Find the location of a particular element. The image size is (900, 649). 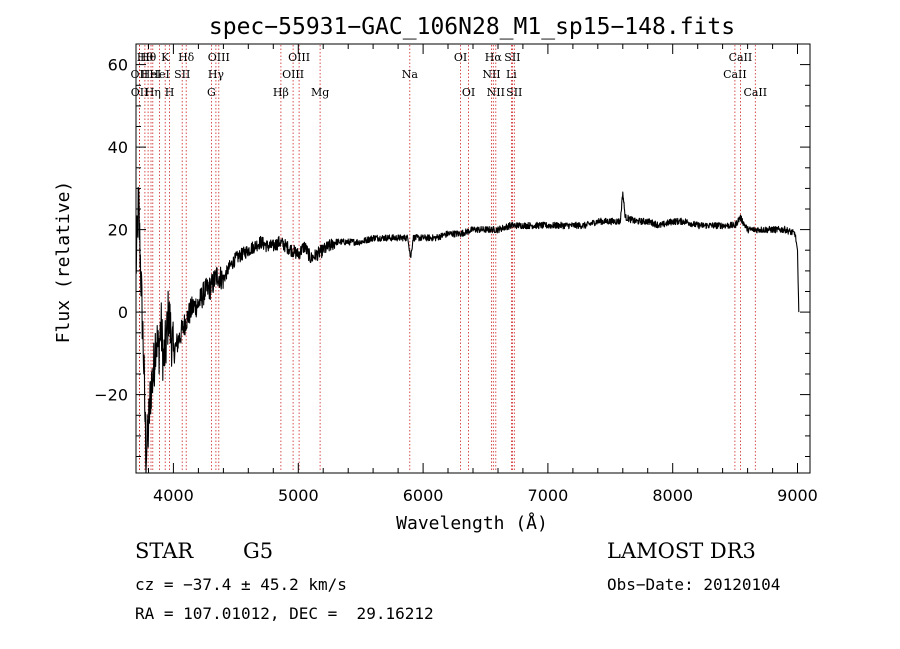

y-tick-label-4: 60 is located at coordinates (118, 65).